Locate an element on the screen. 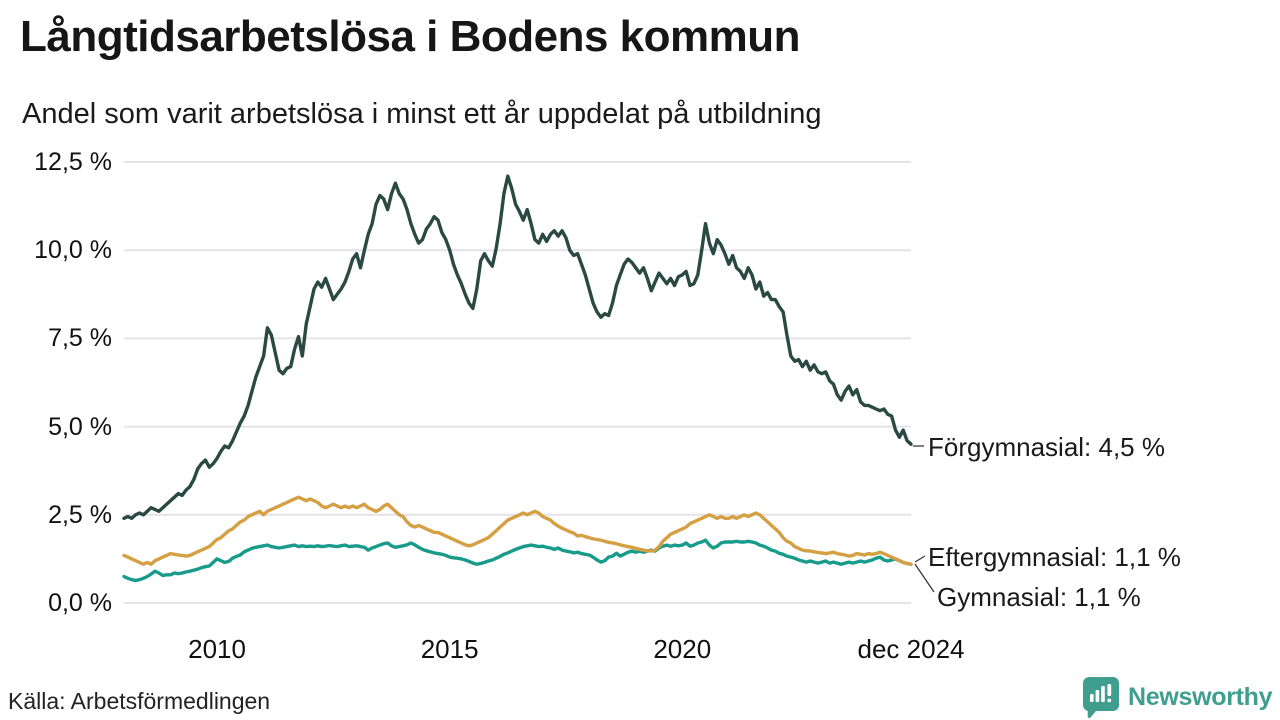  newsworthy-logo: Newsworthy is located at coordinates (1177, 697).